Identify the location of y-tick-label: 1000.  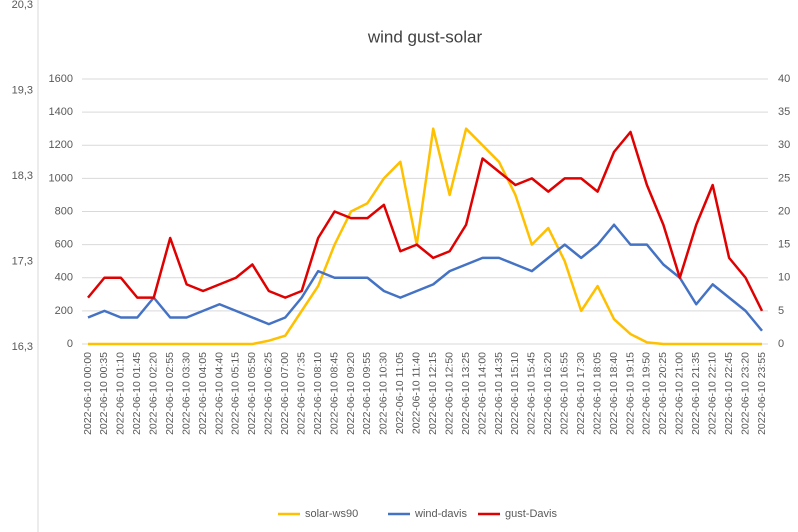
(61, 178).